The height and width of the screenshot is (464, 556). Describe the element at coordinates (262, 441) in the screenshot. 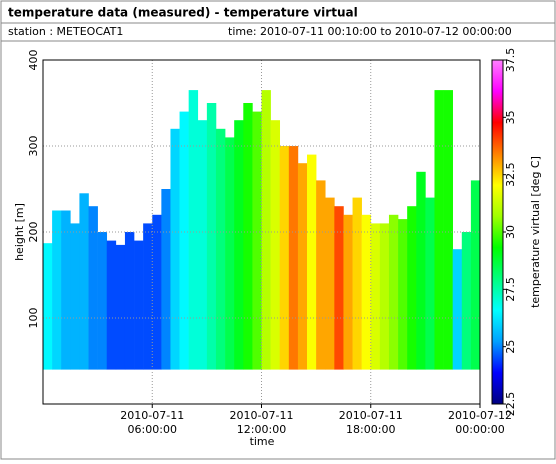

I see `x-label: time` at that location.